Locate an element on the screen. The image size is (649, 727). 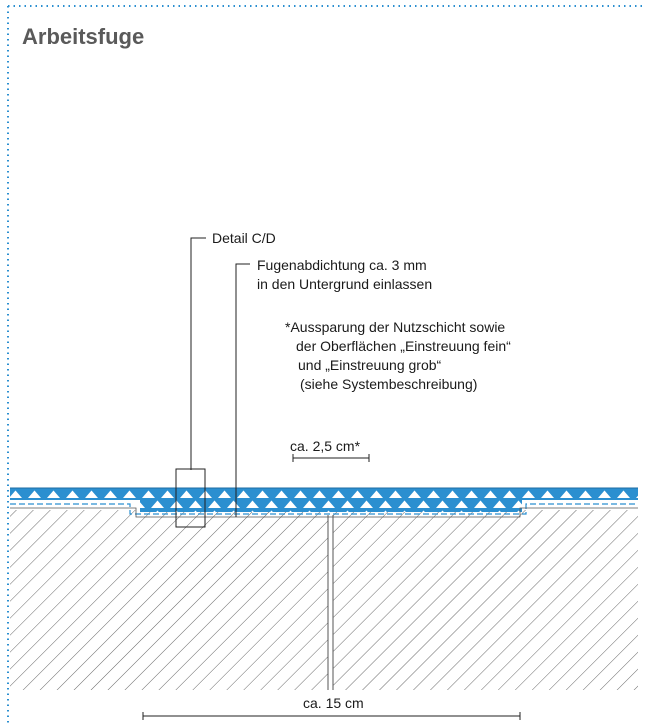
page-title: Arbeitsfuge is located at coordinates (83, 36).